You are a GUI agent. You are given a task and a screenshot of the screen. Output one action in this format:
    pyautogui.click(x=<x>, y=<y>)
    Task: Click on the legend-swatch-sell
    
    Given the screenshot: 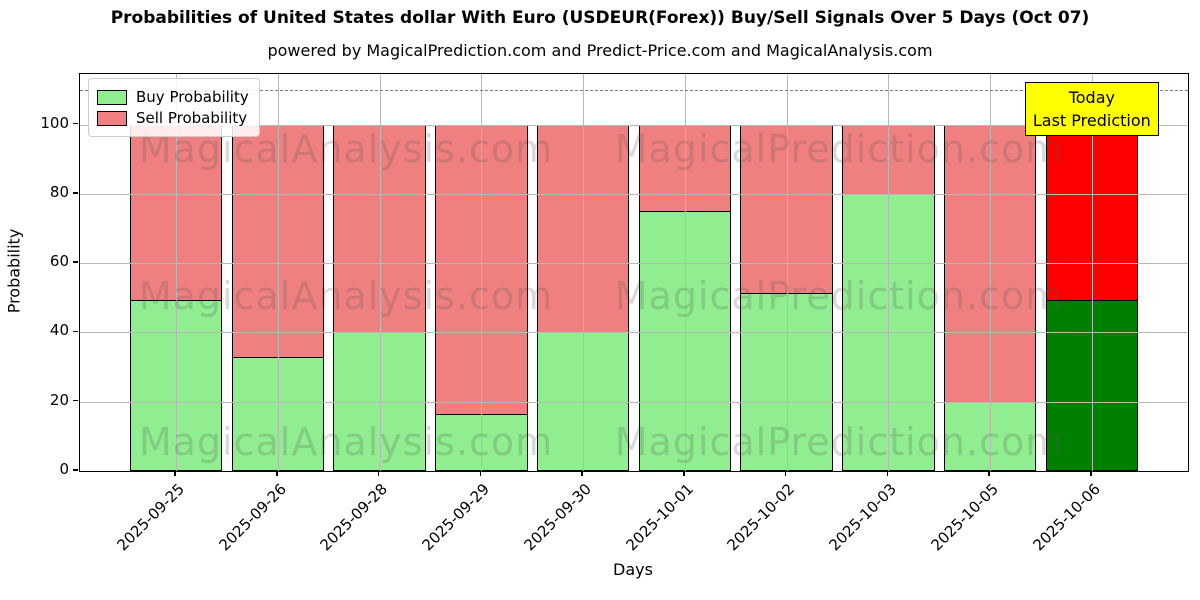 What is the action you would take?
    pyautogui.click(x=112, y=118)
    